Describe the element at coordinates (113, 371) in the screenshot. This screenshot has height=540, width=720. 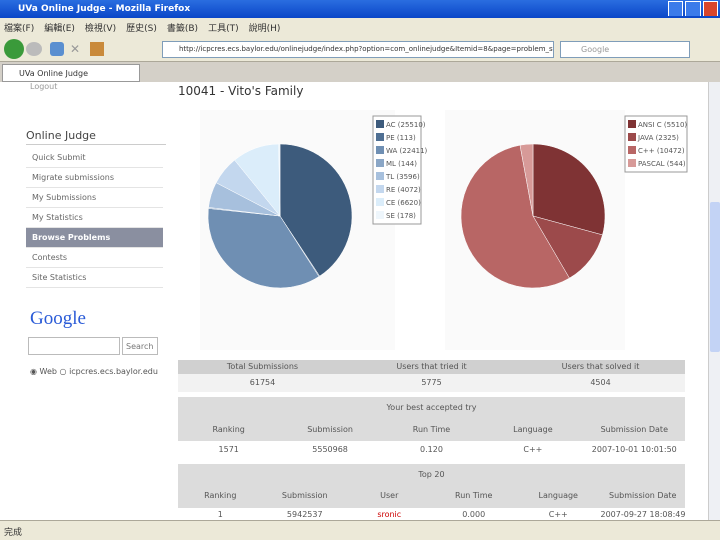
I see `radio-site: icpcres.ecs.baylor.edu` at that location.